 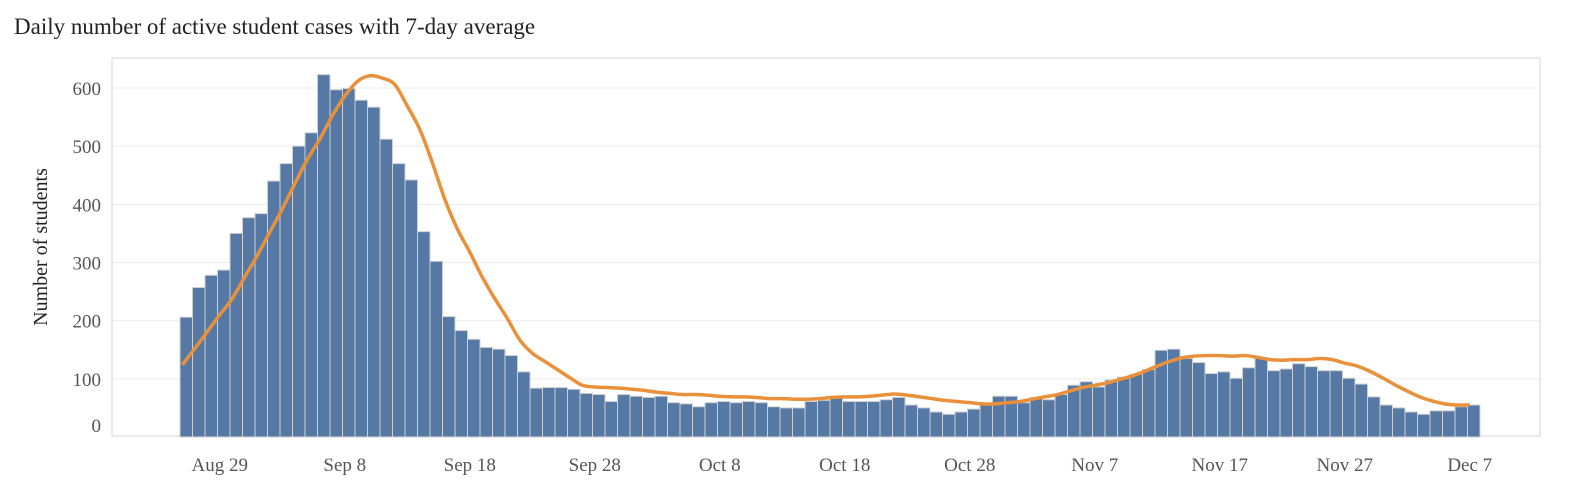 I want to click on x-tick-label: Sep 28, so click(x=595, y=465).